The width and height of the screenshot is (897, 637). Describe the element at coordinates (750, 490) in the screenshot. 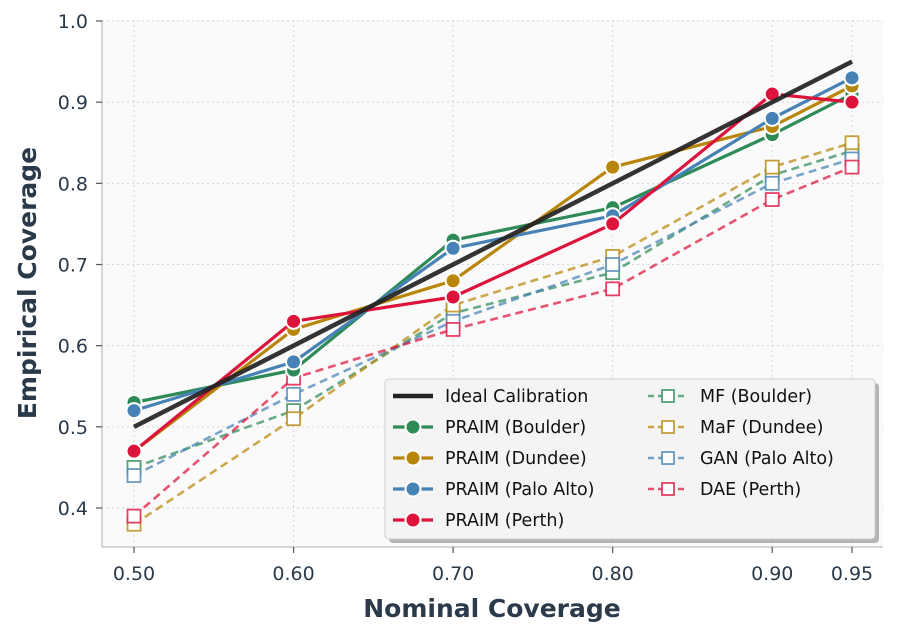

I see `legend-label: DAE (Perth)` at that location.